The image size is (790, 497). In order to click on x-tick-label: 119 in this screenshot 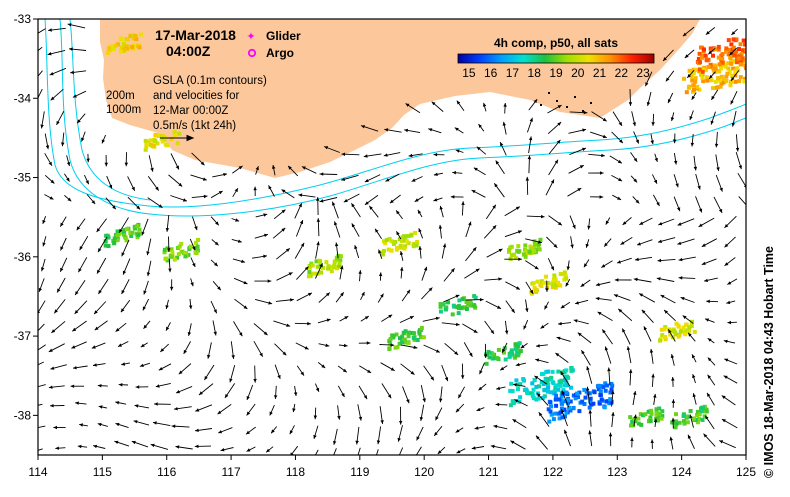, I will do `click(359, 472)`.